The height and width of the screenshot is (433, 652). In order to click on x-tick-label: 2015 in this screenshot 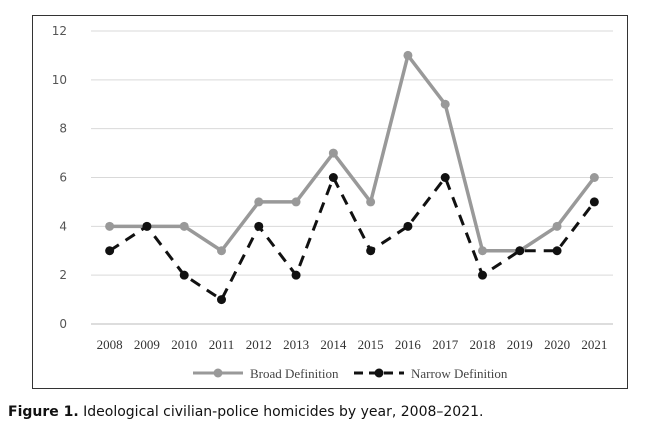, I will do `click(371, 344)`.